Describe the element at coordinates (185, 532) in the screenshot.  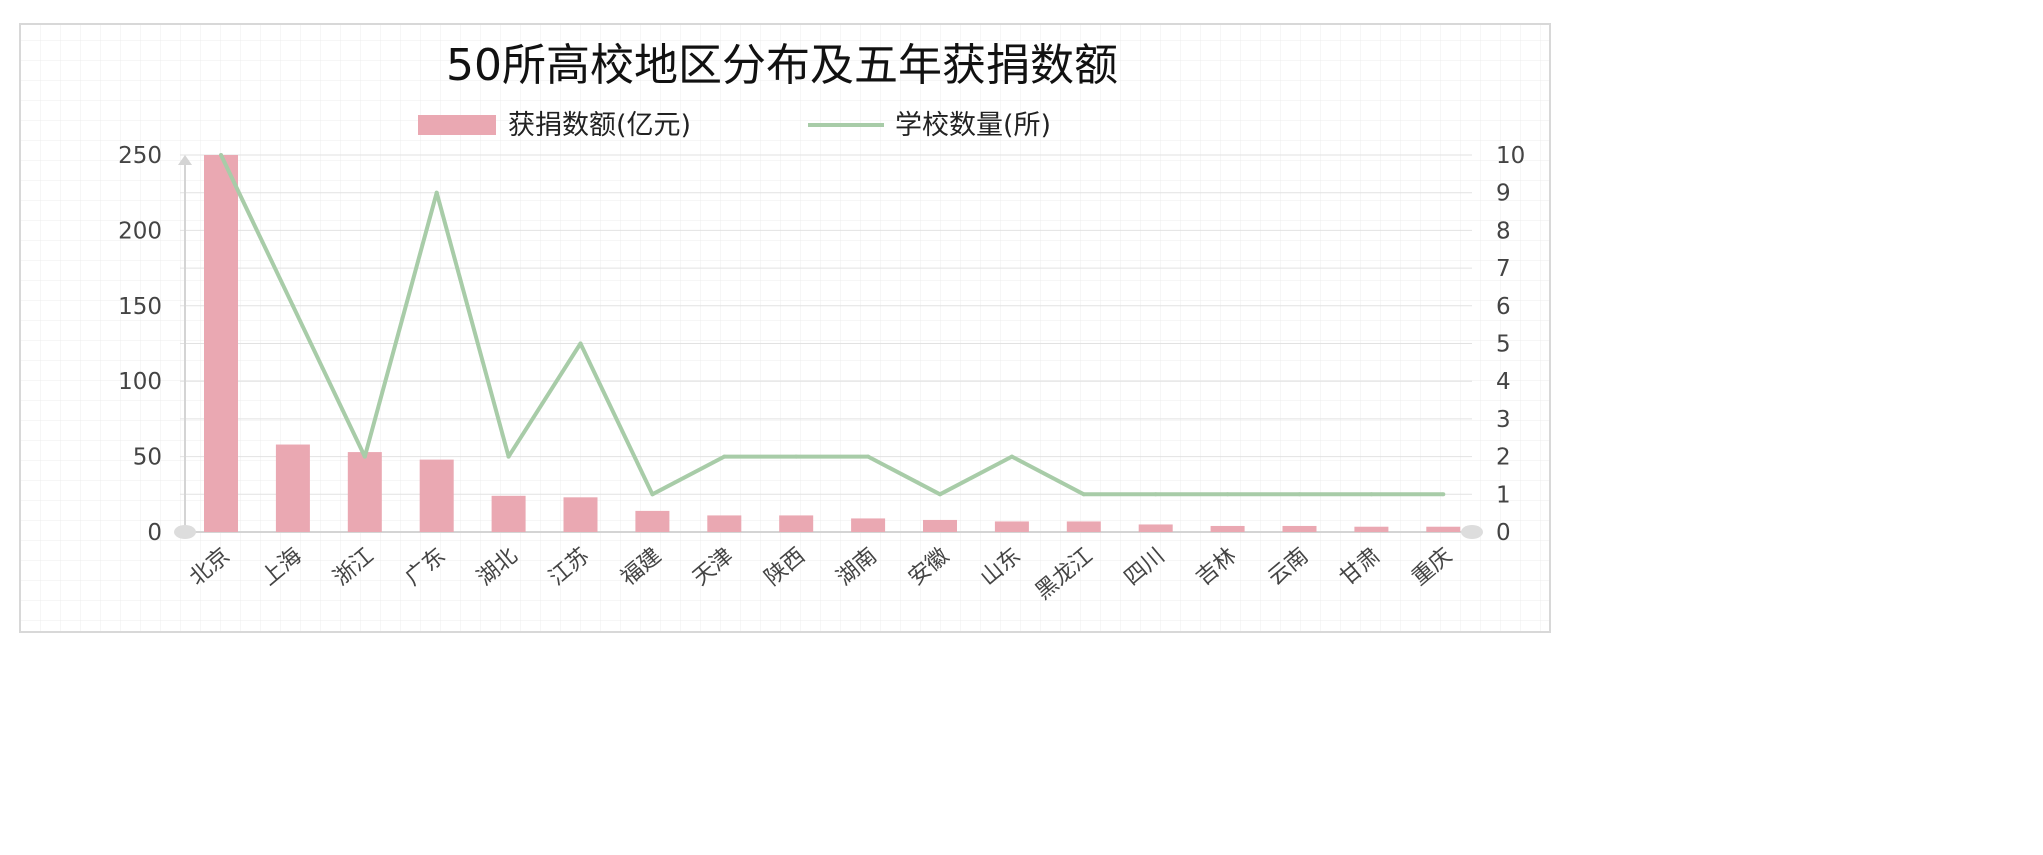
I see `x-axis-start-cap` at that location.